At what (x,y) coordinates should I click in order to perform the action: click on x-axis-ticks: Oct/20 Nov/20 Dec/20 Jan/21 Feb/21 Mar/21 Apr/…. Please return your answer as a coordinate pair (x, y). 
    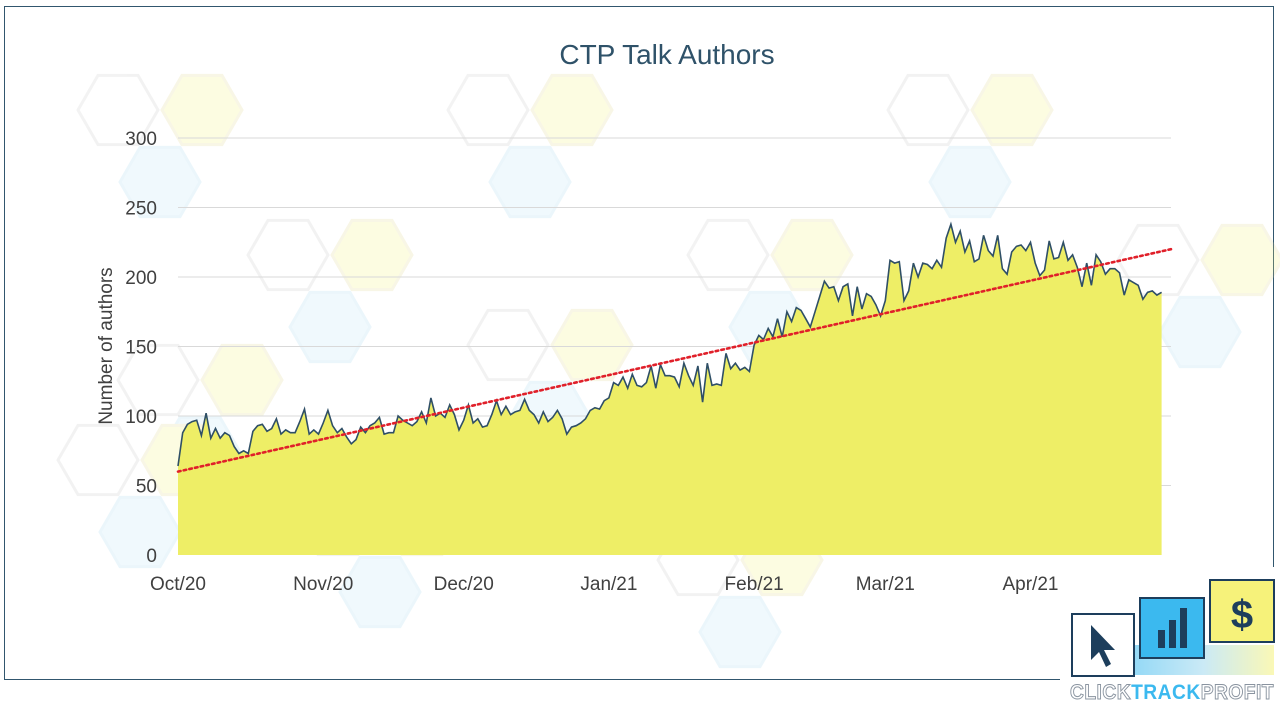
    Looking at the image, I should click on (604, 584).